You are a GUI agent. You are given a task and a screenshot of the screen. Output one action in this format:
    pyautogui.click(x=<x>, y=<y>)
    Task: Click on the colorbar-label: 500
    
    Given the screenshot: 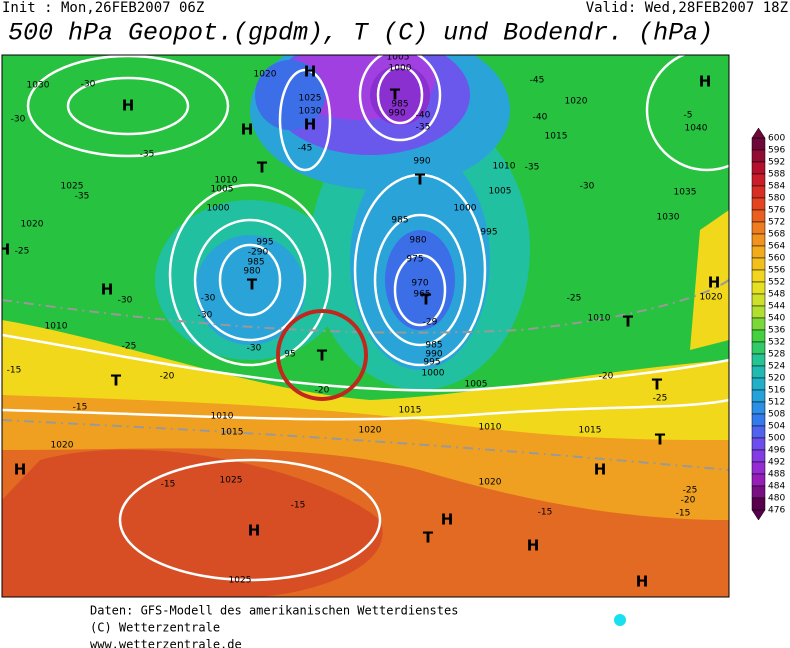 What is the action you would take?
    pyautogui.click(x=776, y=439)
    